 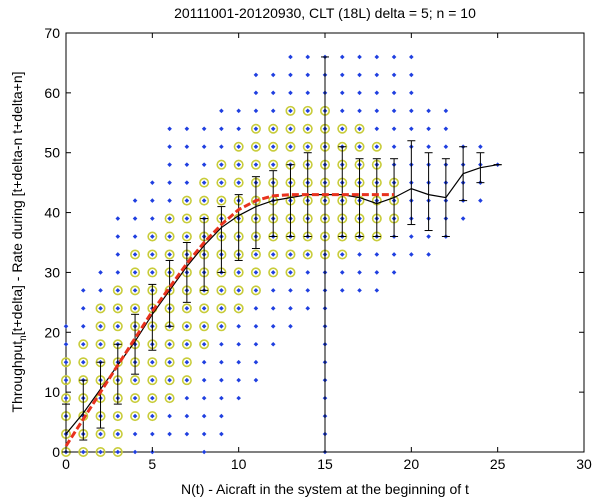 What do you see at coordinates (23, 338) in the screenshot?
I see `y-axis-label-subscript: n` at bounding box center [23, 338].